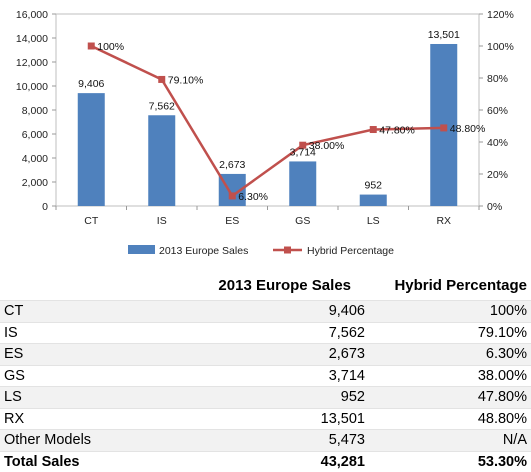 This screenshot has height=472, width=531. I want to click on table-row: ES 2,673 6.30%, so click(265, 354).